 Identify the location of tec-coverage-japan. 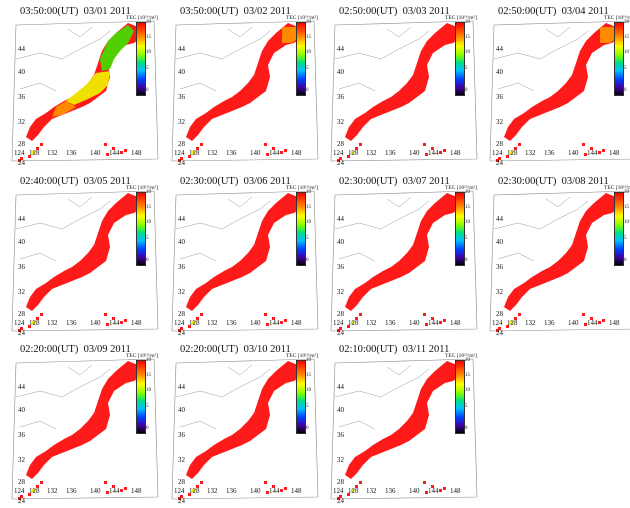
(403, 420).